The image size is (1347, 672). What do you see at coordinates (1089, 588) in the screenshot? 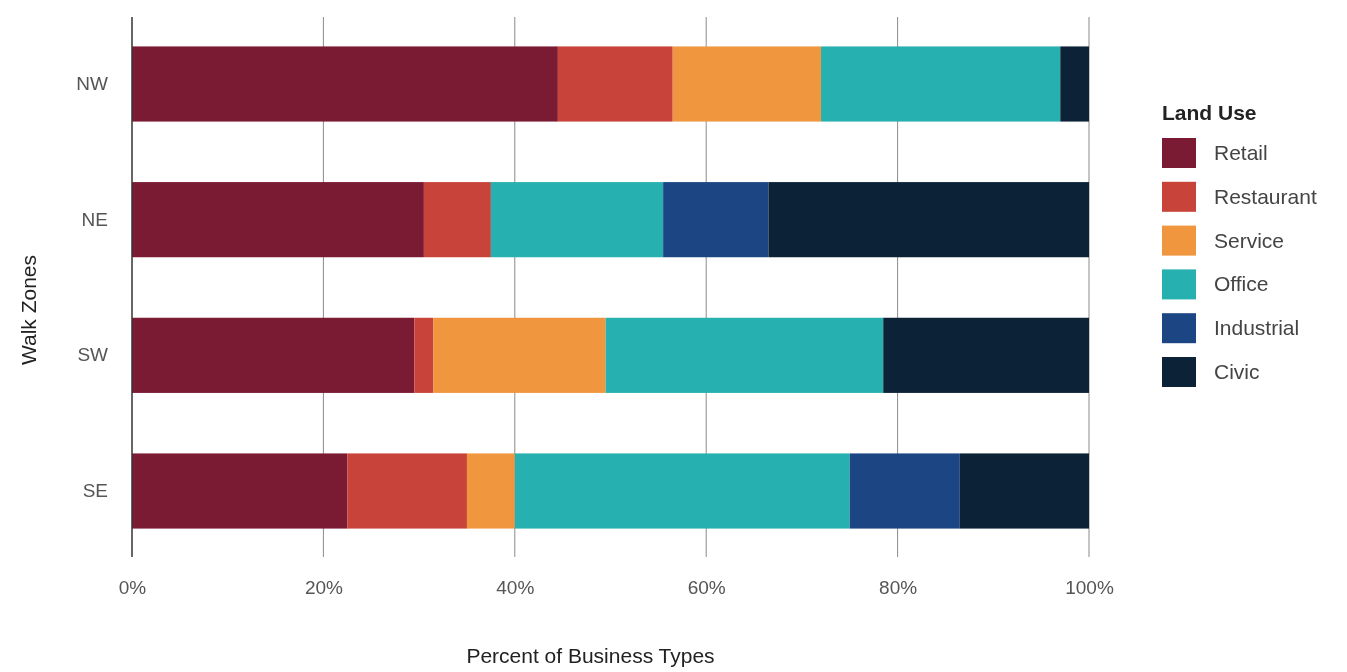
I see `x-tick-label: 100%` at bounding box center [1089, 588].